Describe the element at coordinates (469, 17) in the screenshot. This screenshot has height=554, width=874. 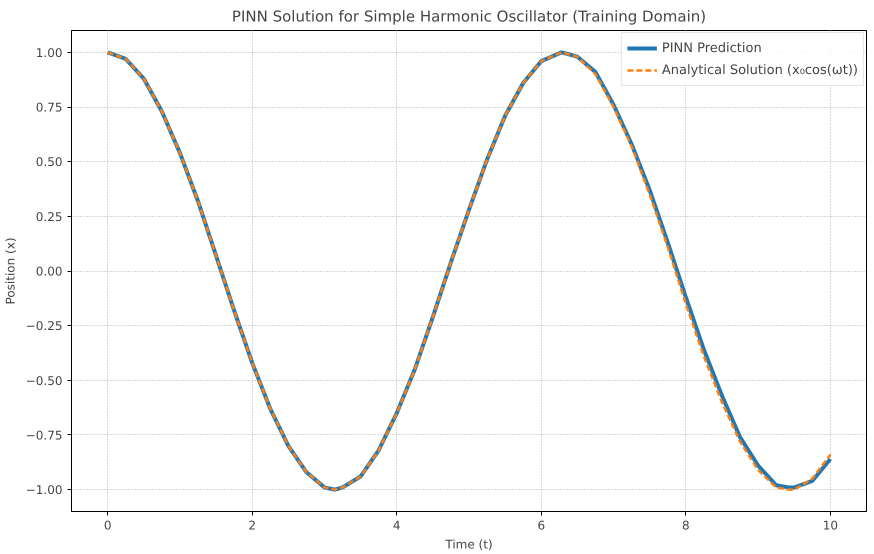
I see `chart-title: PINN Solution for Simple Harmonic Oscillator (Training Domain)` at that location.